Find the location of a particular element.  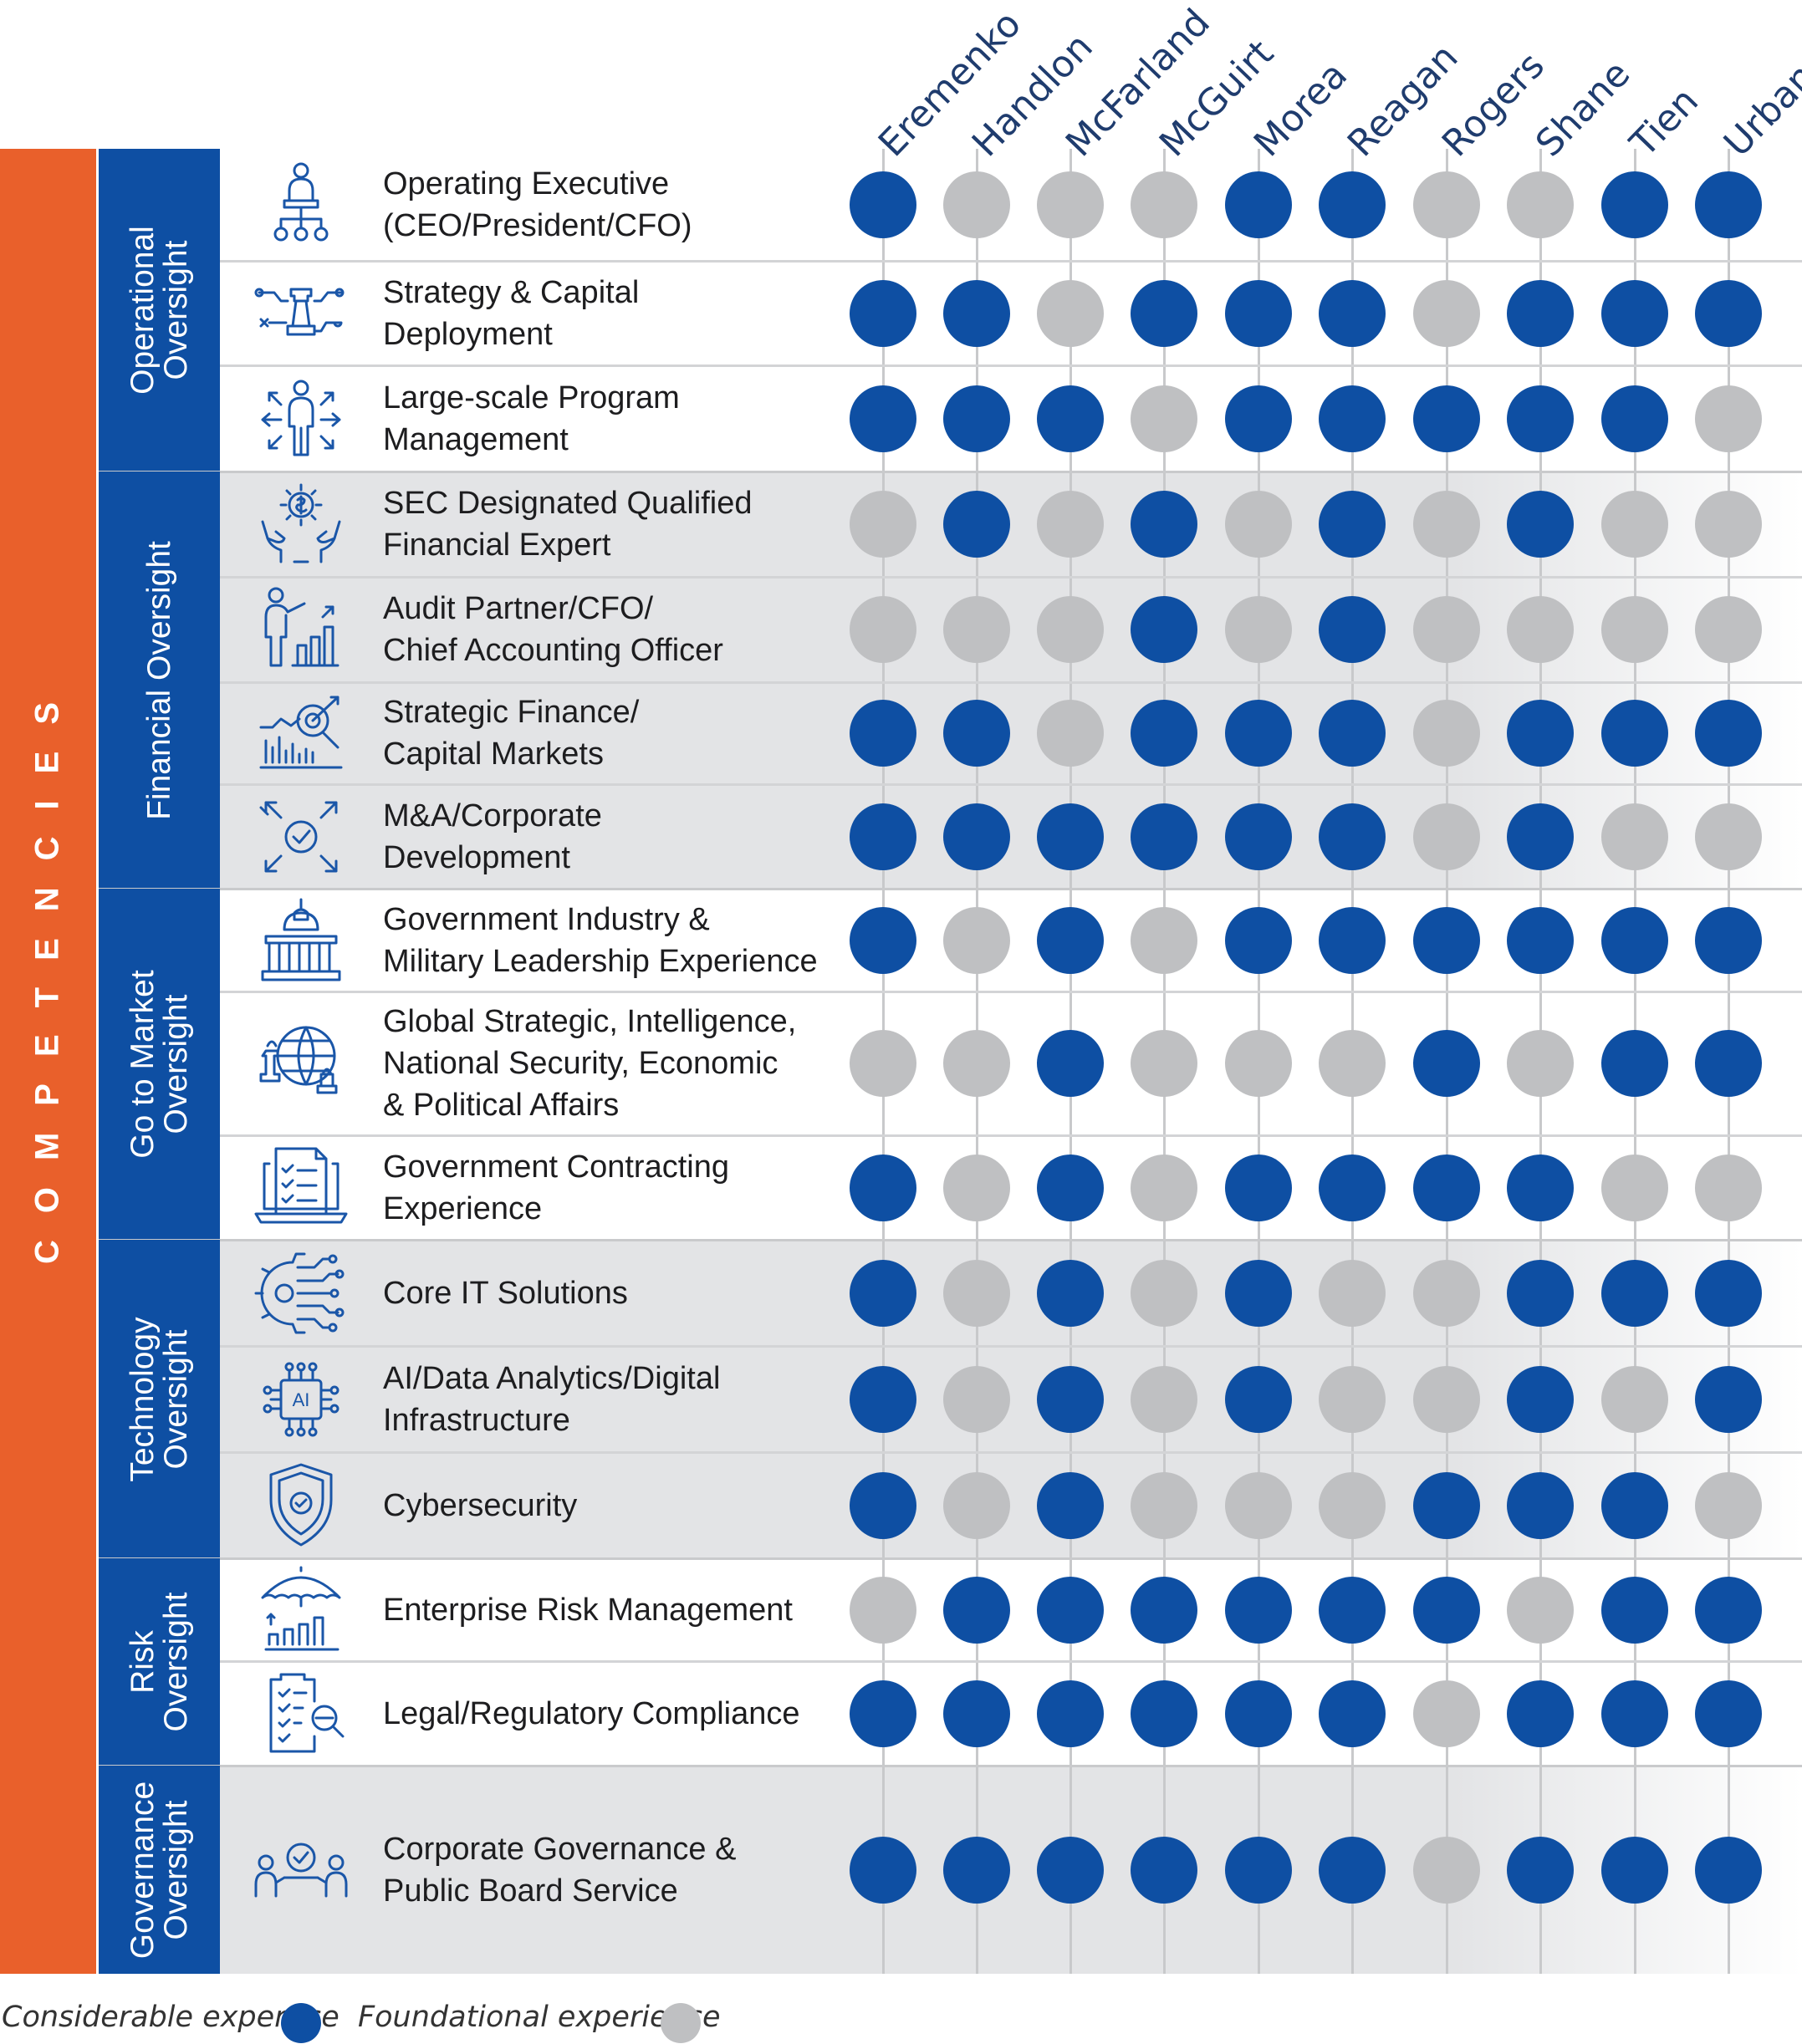

ai-chip-icon: AI is located at coordinates (301, 1399).